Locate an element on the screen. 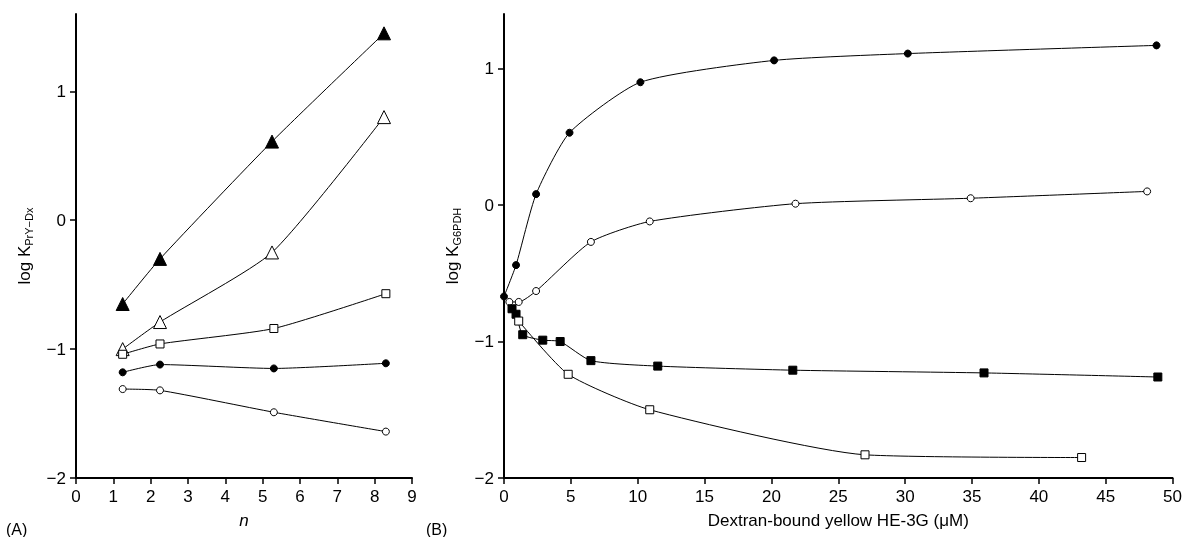  x-tick-label: 30 is located at coordinates (905, 496).